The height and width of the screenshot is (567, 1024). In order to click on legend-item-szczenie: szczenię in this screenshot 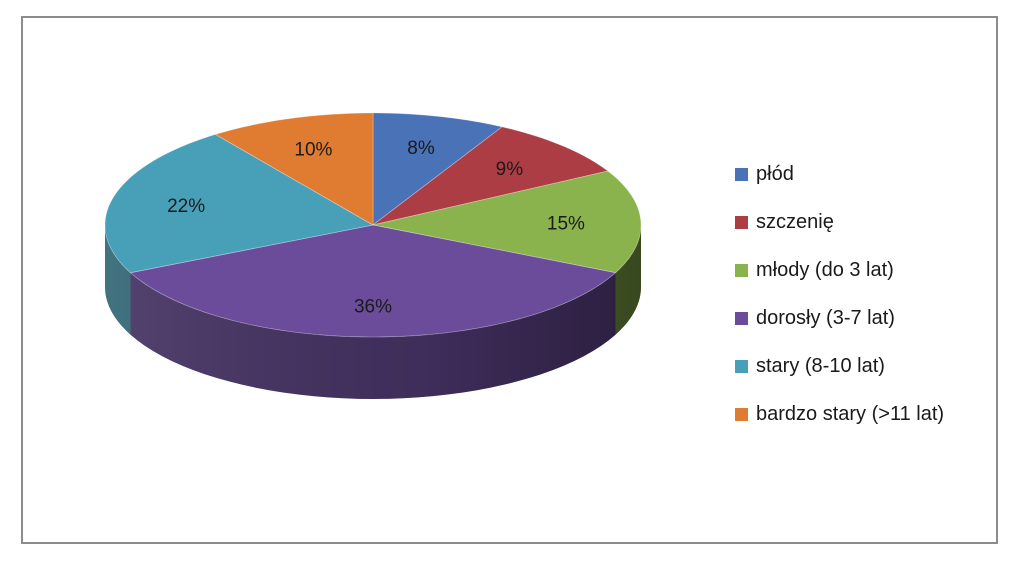, I will do `click(865, 222)`.